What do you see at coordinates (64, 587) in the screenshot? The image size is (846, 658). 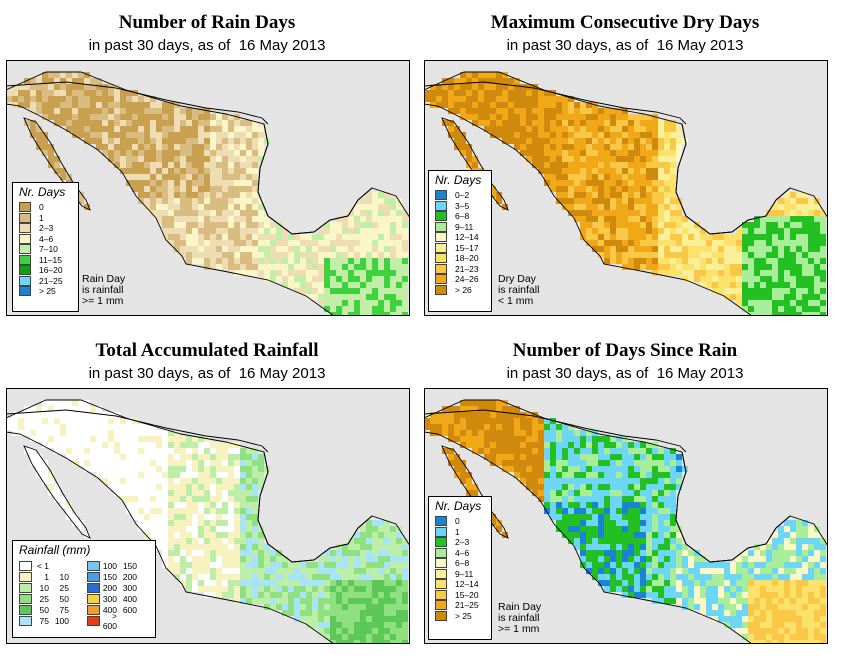 I see `legend-range-high: 25` at bounding box center [64, 587].